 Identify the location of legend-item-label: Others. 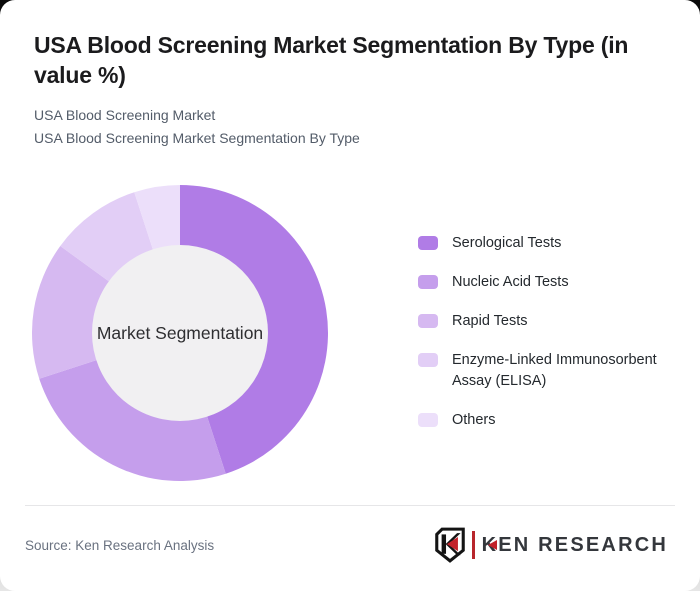
(474, 420).